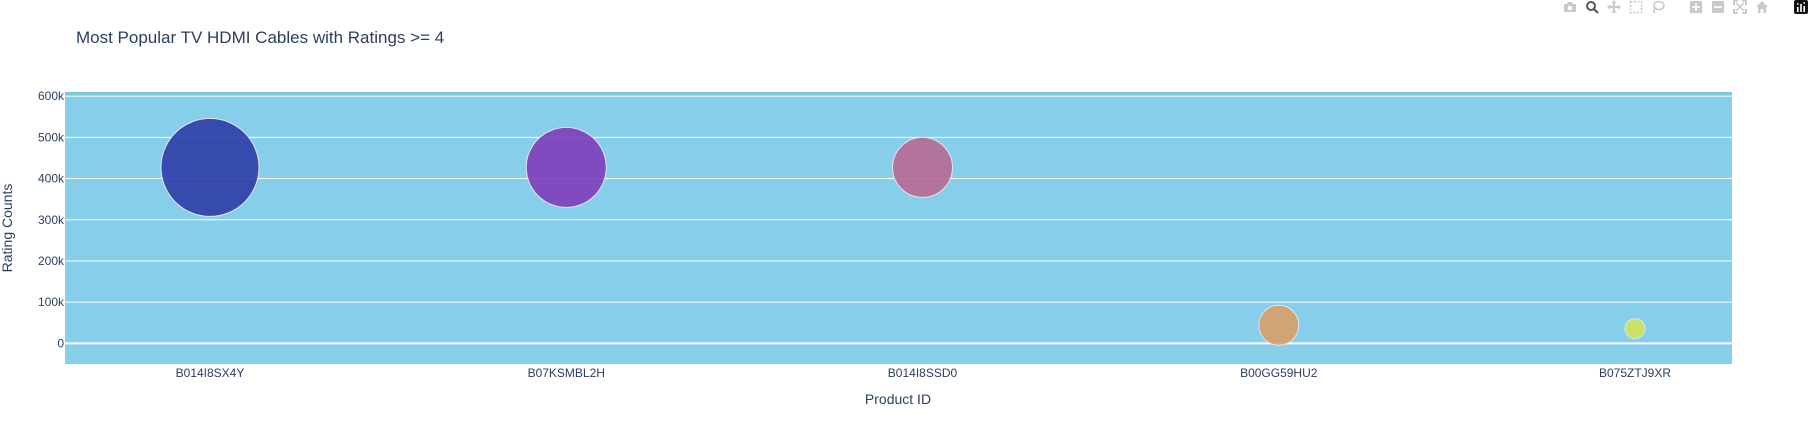 This screenshot has width=1812, height=432. What do you see at coordinates (566, 373) in the screenshot?
I see `x-tick-label: B07KSMBL2H` at bounding box center [566, 373].